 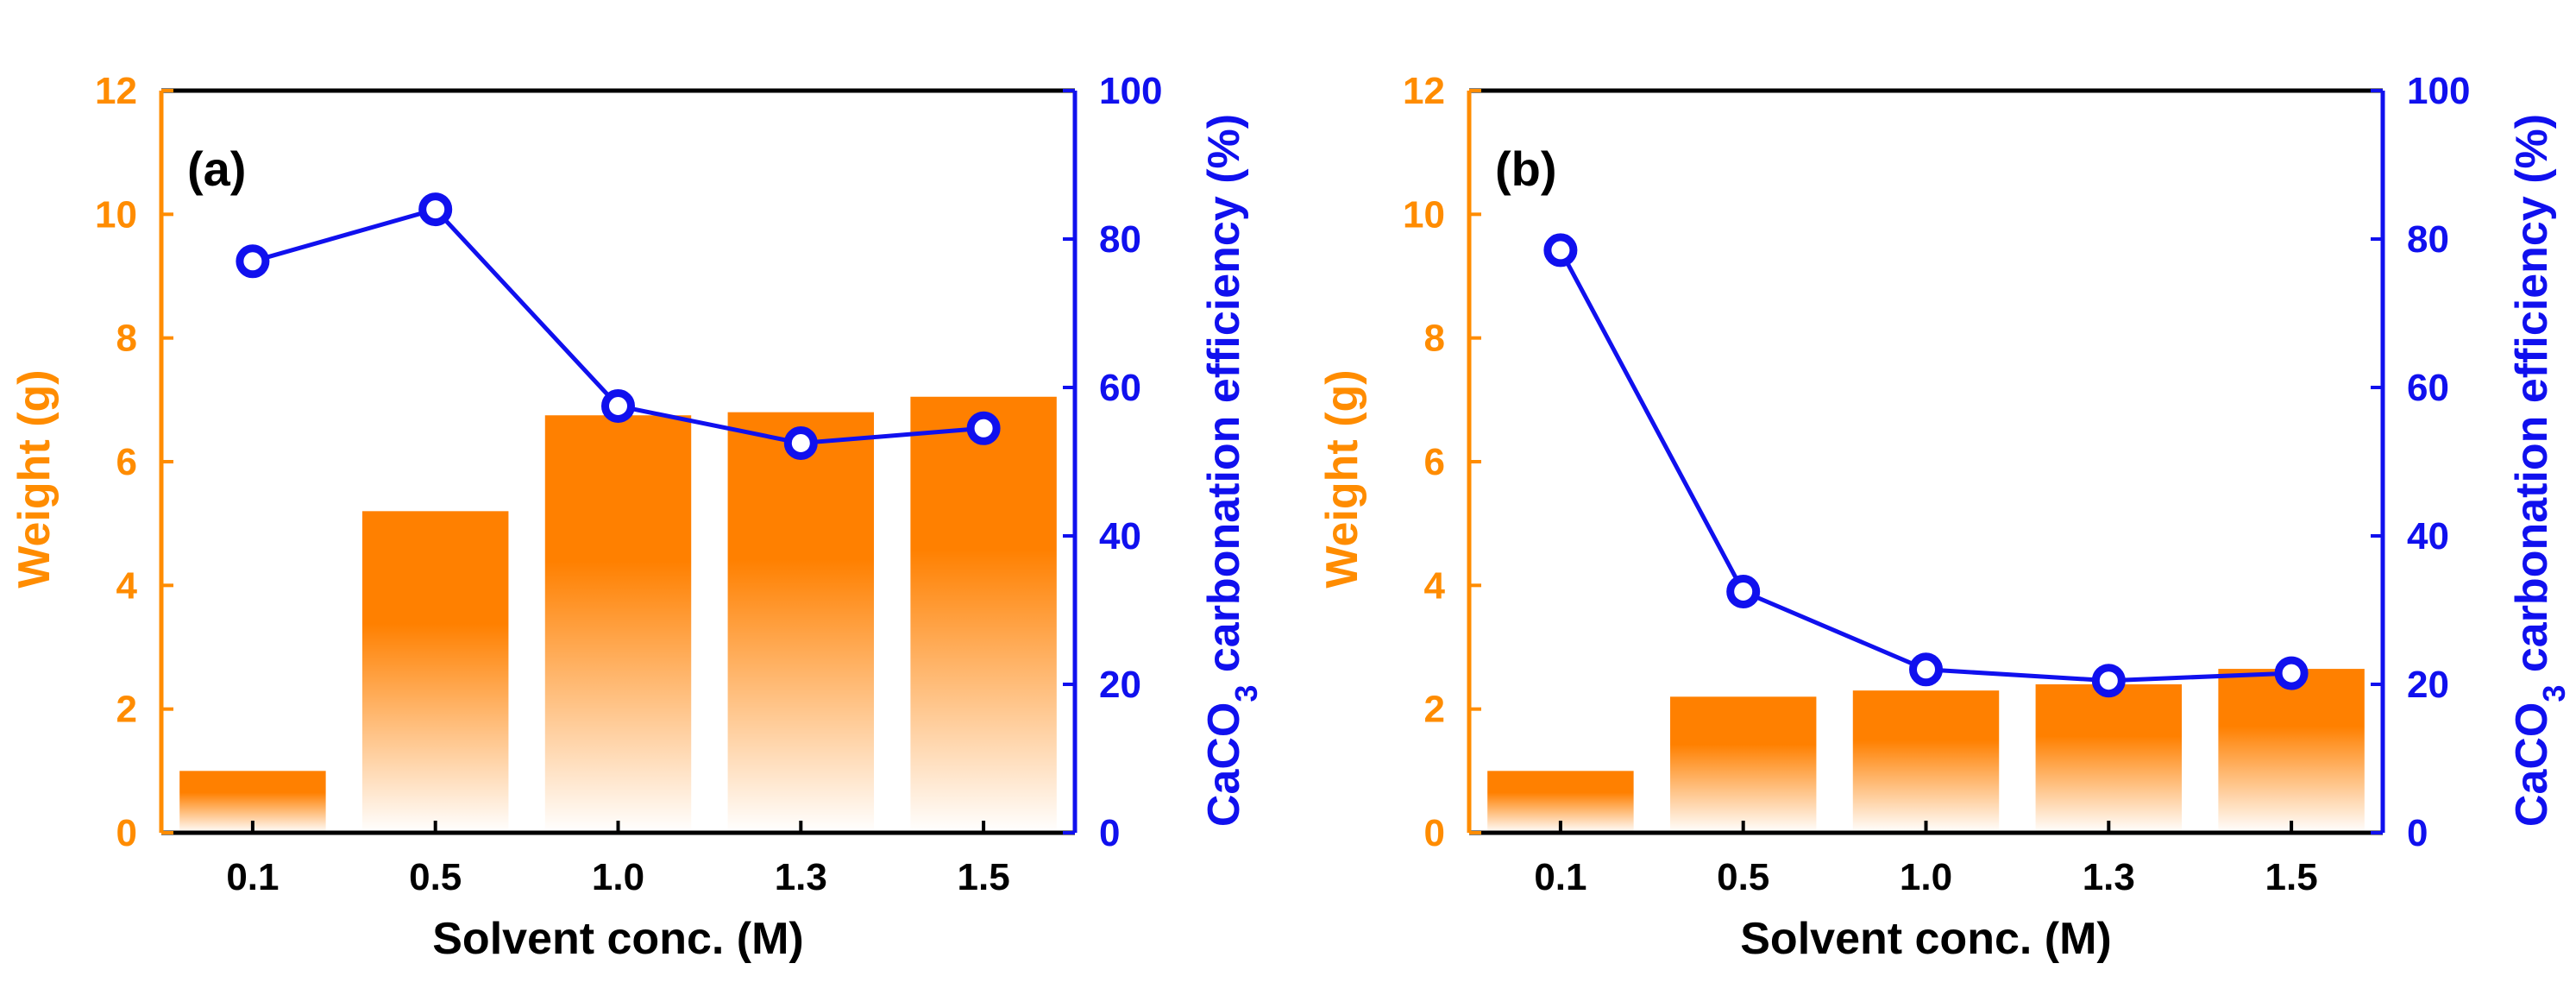 What do you see at coordinates (1526, 169) in the screenshot?
I see `panel-label: (b)` at bounding box center [1526, 169].